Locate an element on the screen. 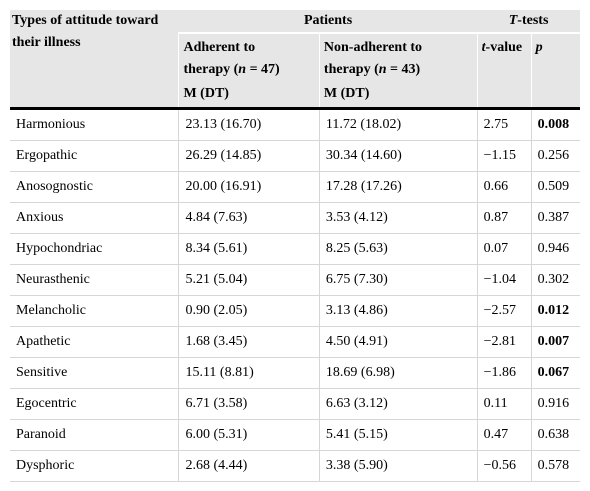 This screenshot has width=590, height=491. cell-attitude-type: Ergopathic is located at coordinates (94, 156).